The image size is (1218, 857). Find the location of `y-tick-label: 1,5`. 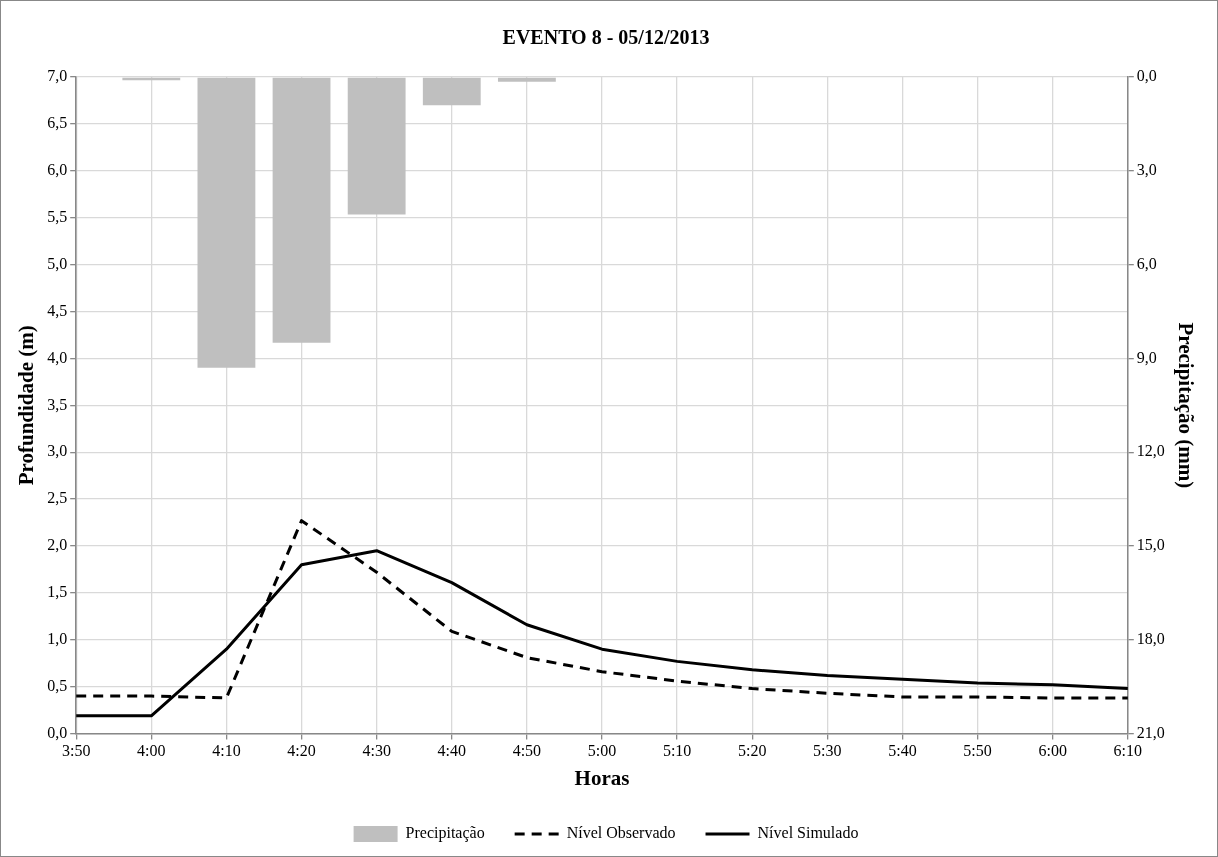

y-tick-label: 1,5 is located at coordinates (57, 592).